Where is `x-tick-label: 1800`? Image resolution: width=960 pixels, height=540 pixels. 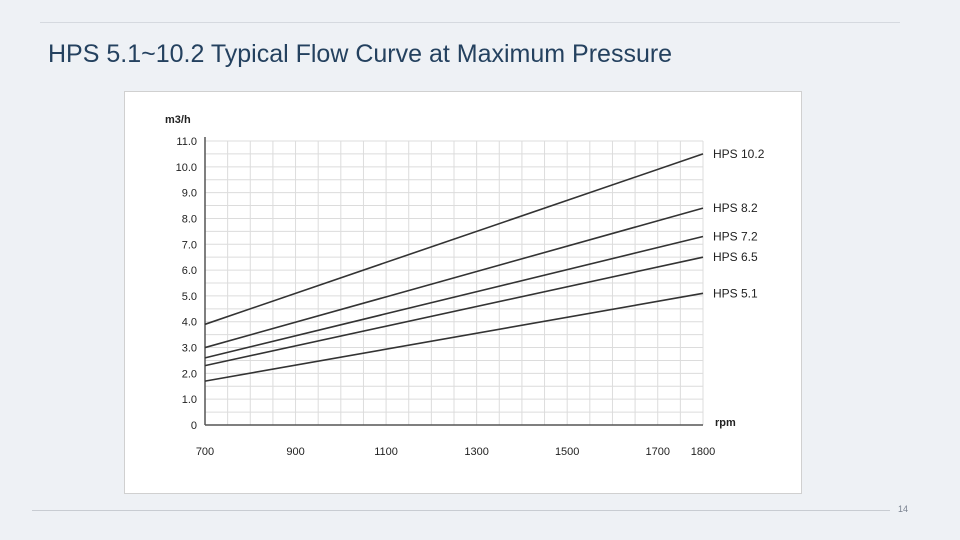 x-tick-label: 1800 is located at coordinates (703, 452).